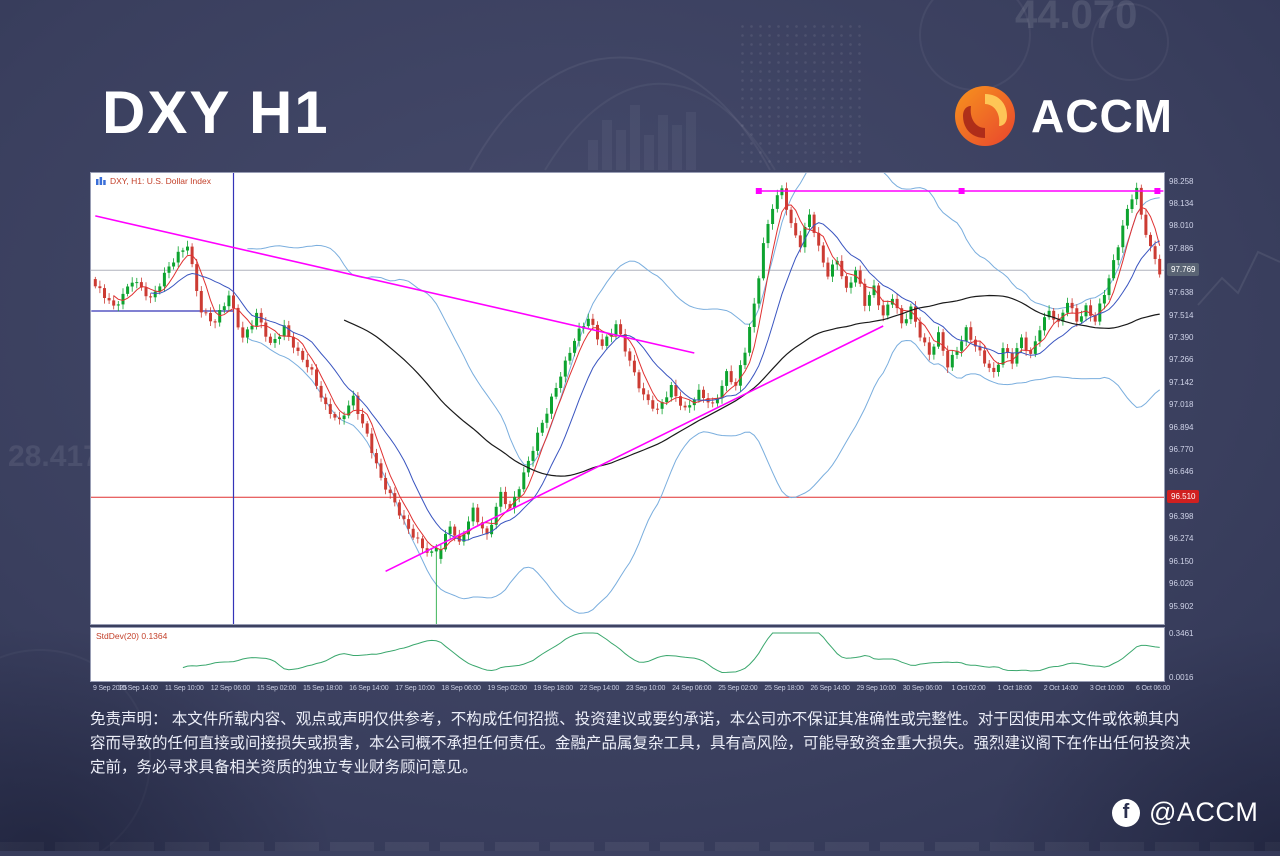 The height and width of the screenshot is (856, 1280). Describe the element at coordinates (461, 688) in the screenshot. I see `time-axis-label: 18 Sep 06:00` at that location.